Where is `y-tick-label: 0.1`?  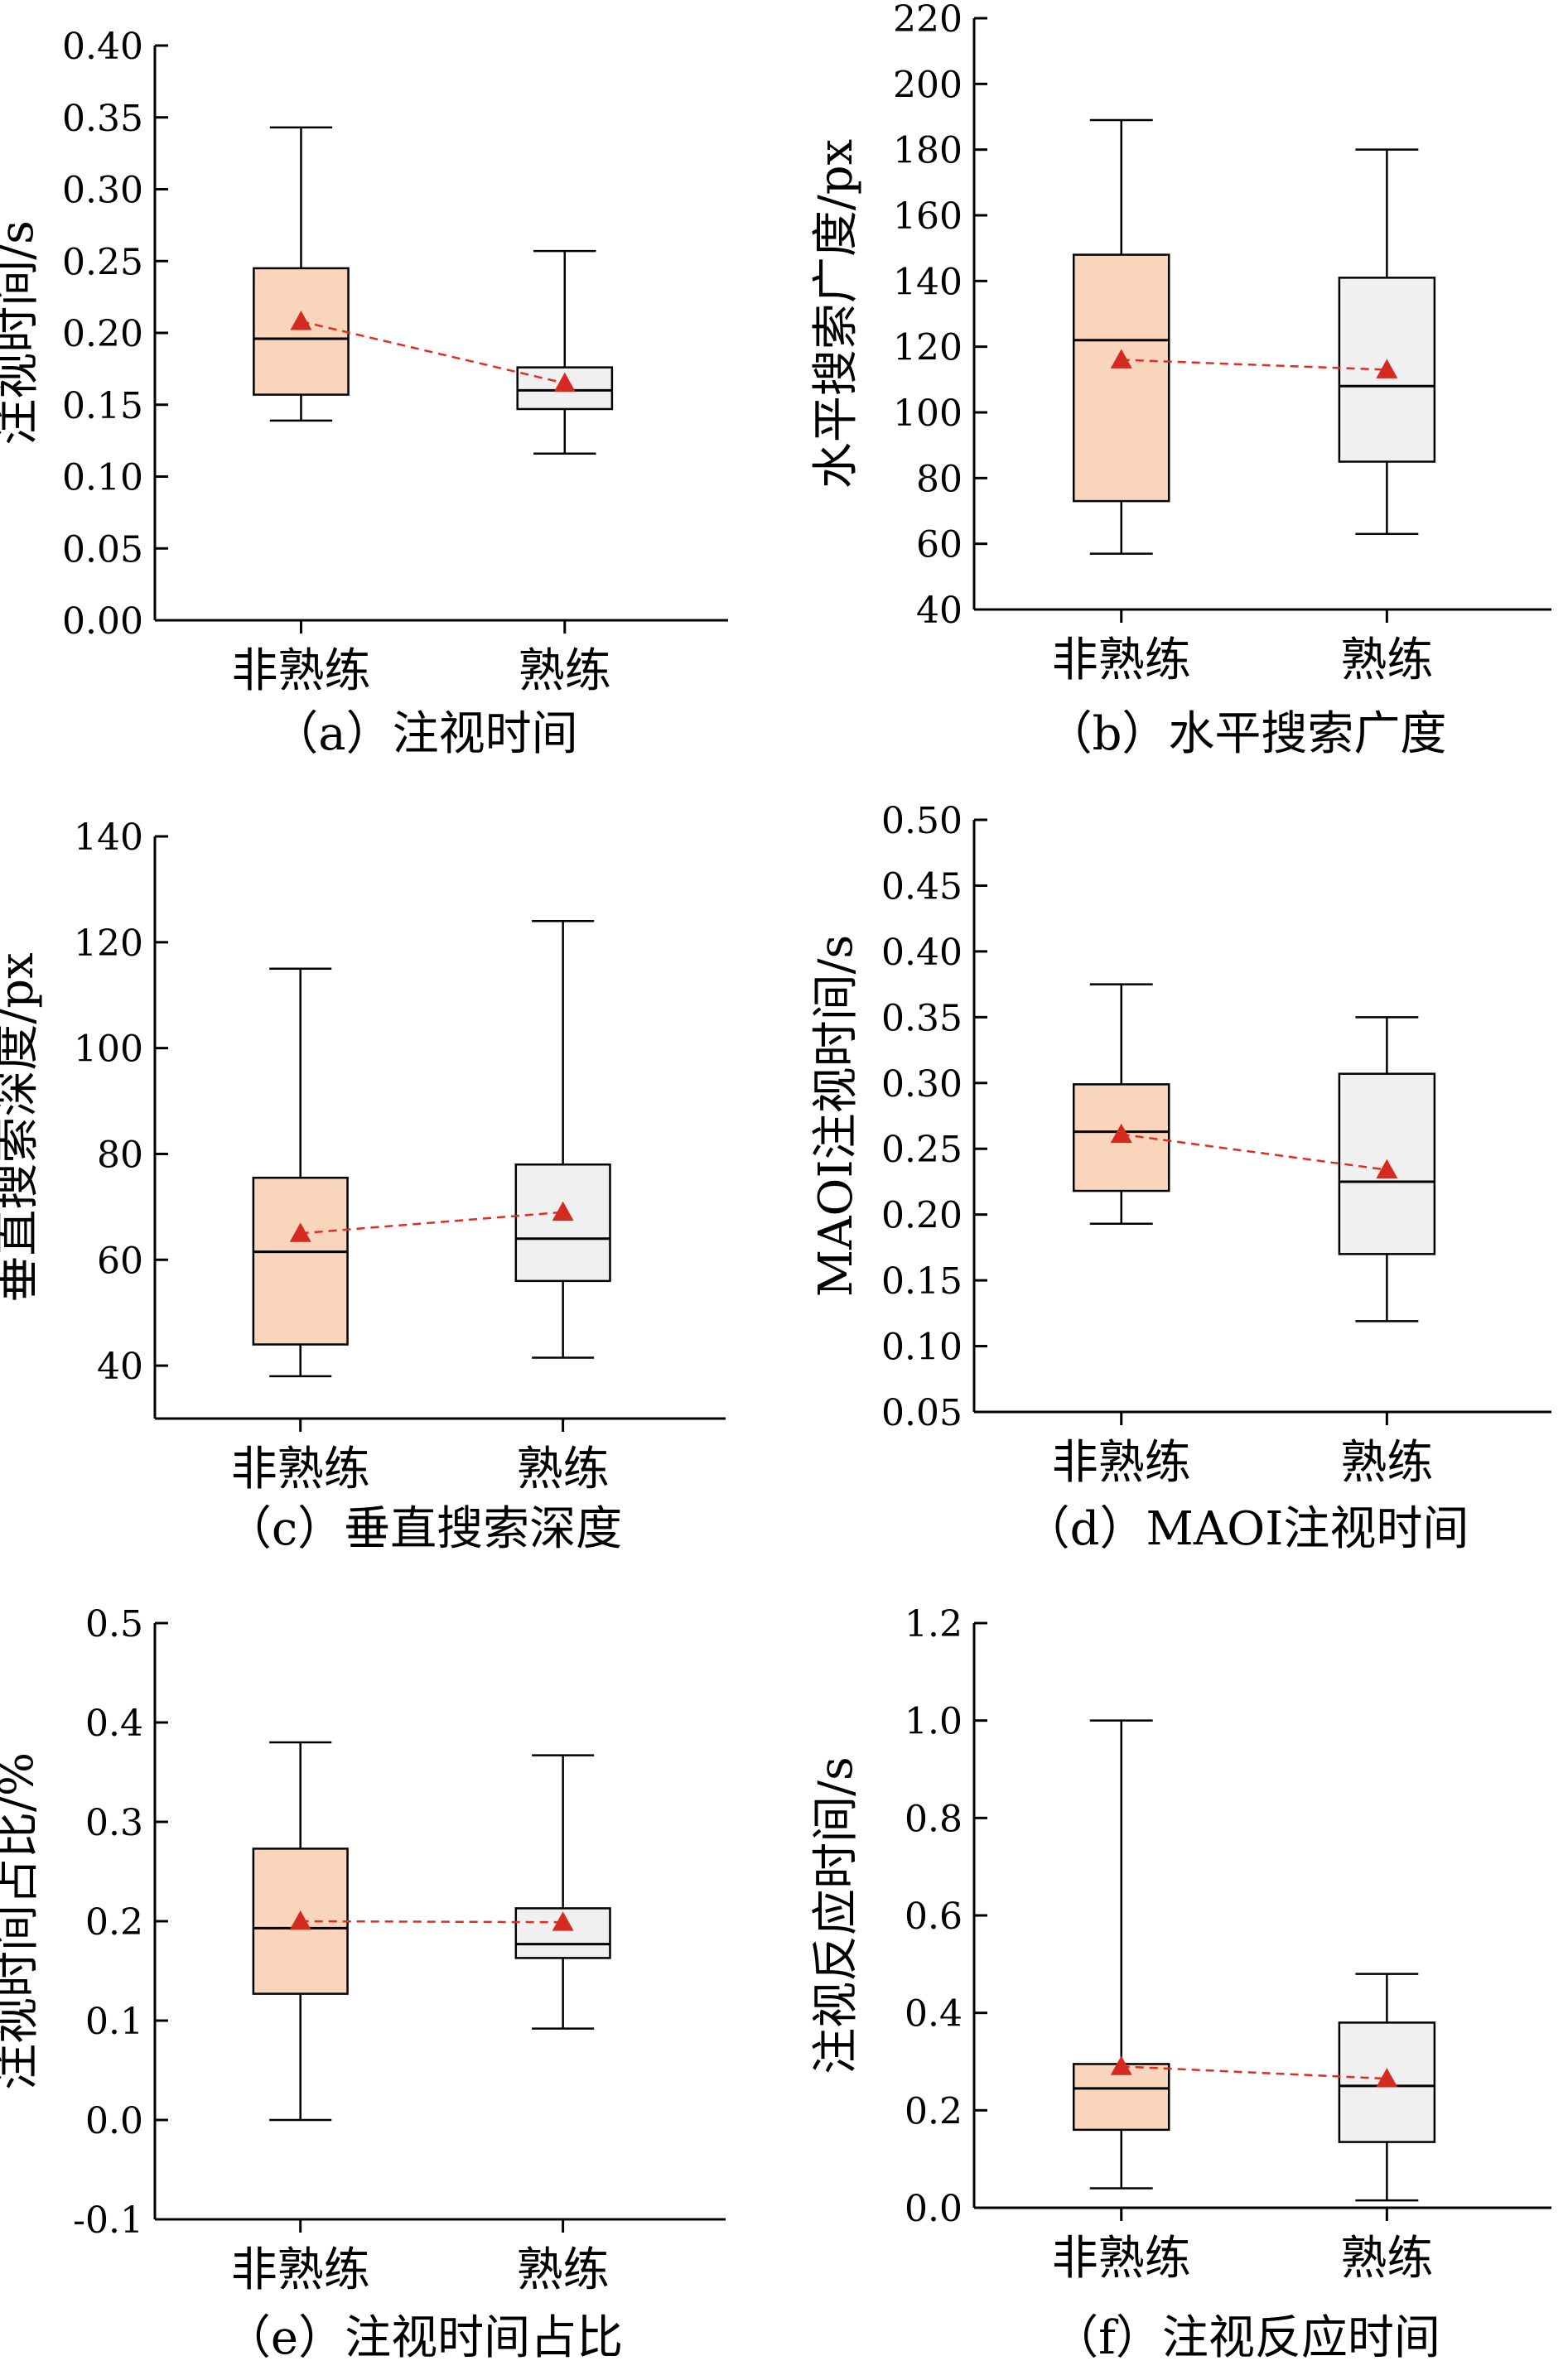
y-tick-label: 0.1 is located at coordinates (114, 2022).